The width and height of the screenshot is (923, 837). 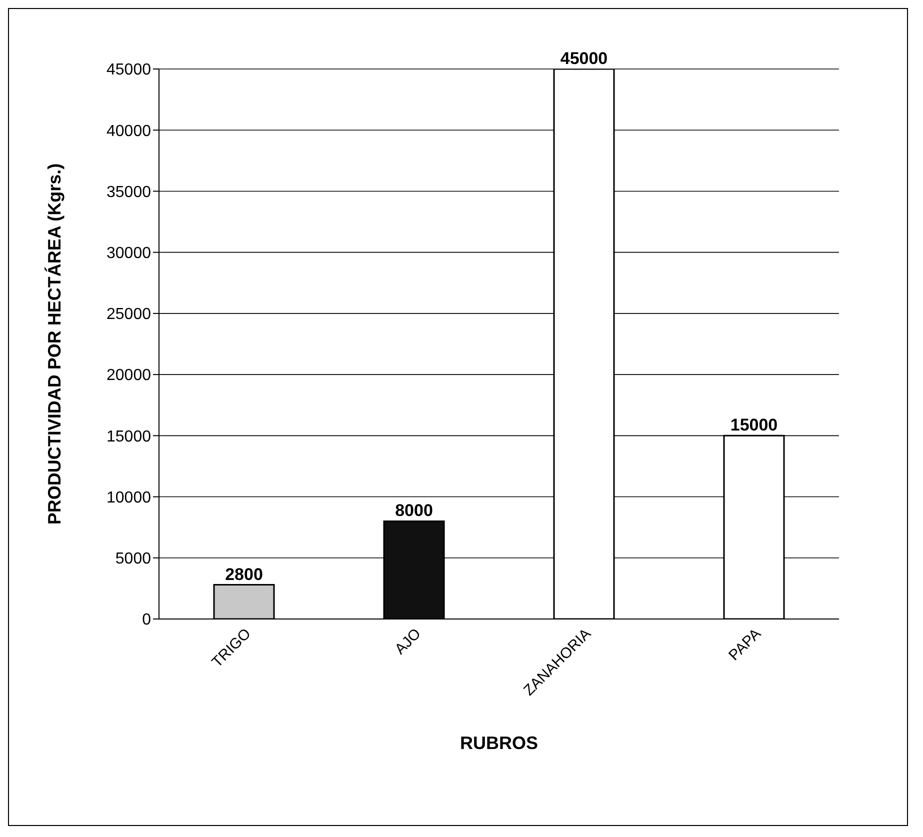 I want to click on y-tick-label: 5000, so click(x=133, y=559).